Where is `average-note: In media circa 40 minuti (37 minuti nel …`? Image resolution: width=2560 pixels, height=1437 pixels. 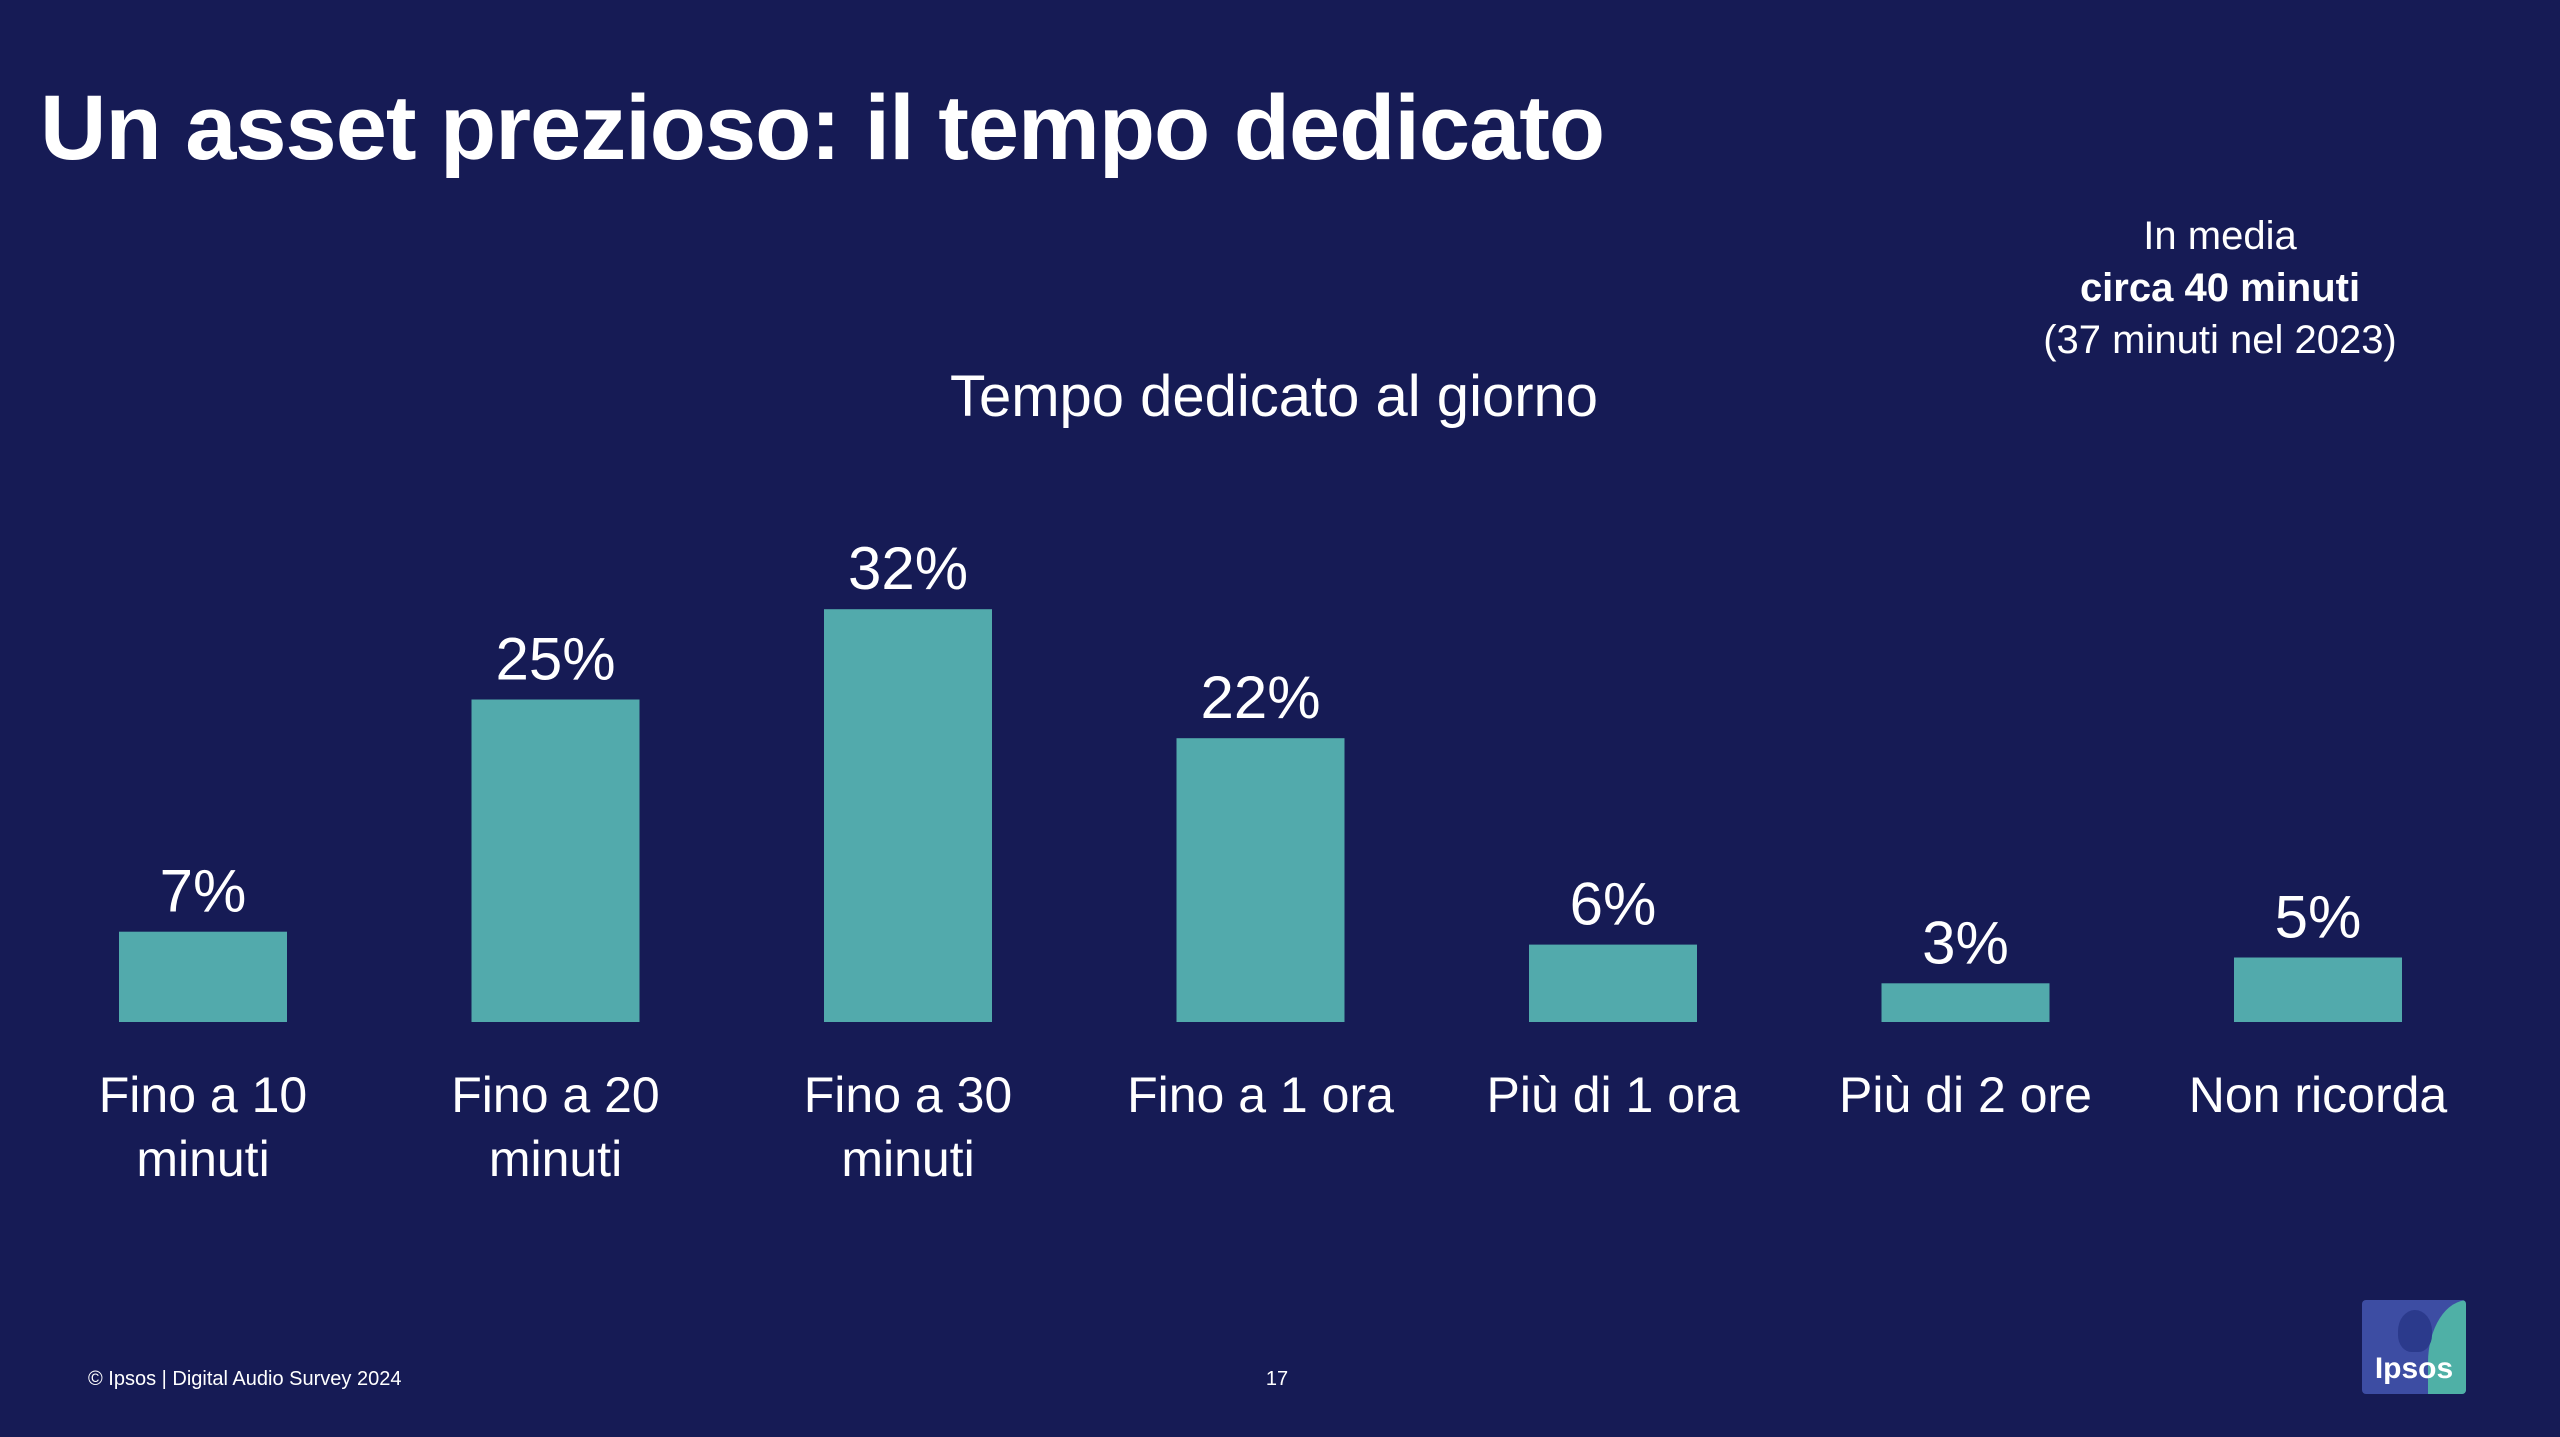 average-note: In media circa 40 minuti (37 minuti nel … is located at coordinates (2220, 288).